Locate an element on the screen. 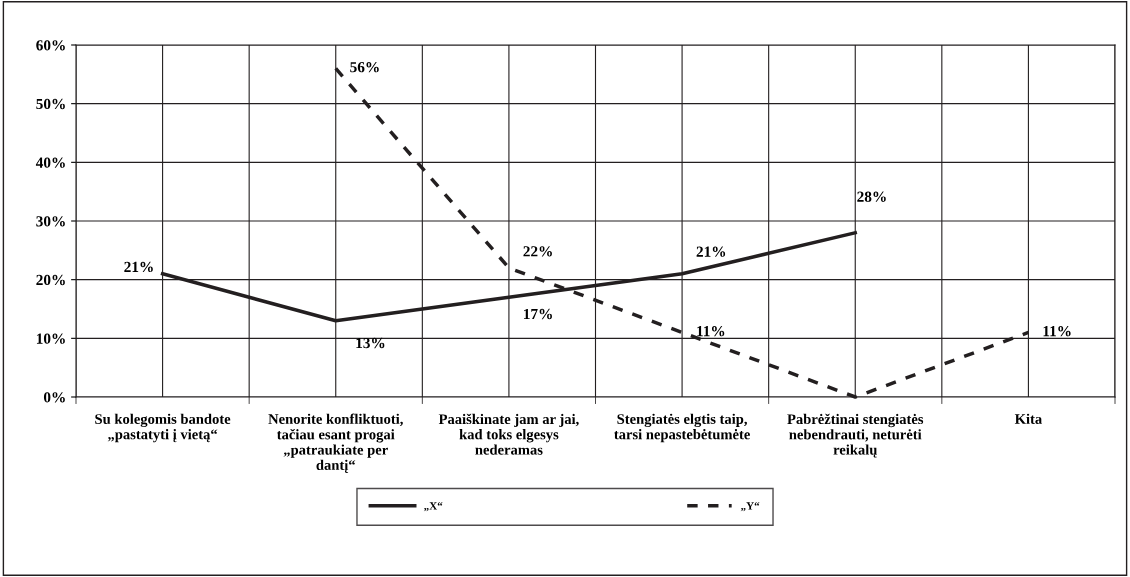  x-tick-label: Kita is located at coordinates (1028, 418).